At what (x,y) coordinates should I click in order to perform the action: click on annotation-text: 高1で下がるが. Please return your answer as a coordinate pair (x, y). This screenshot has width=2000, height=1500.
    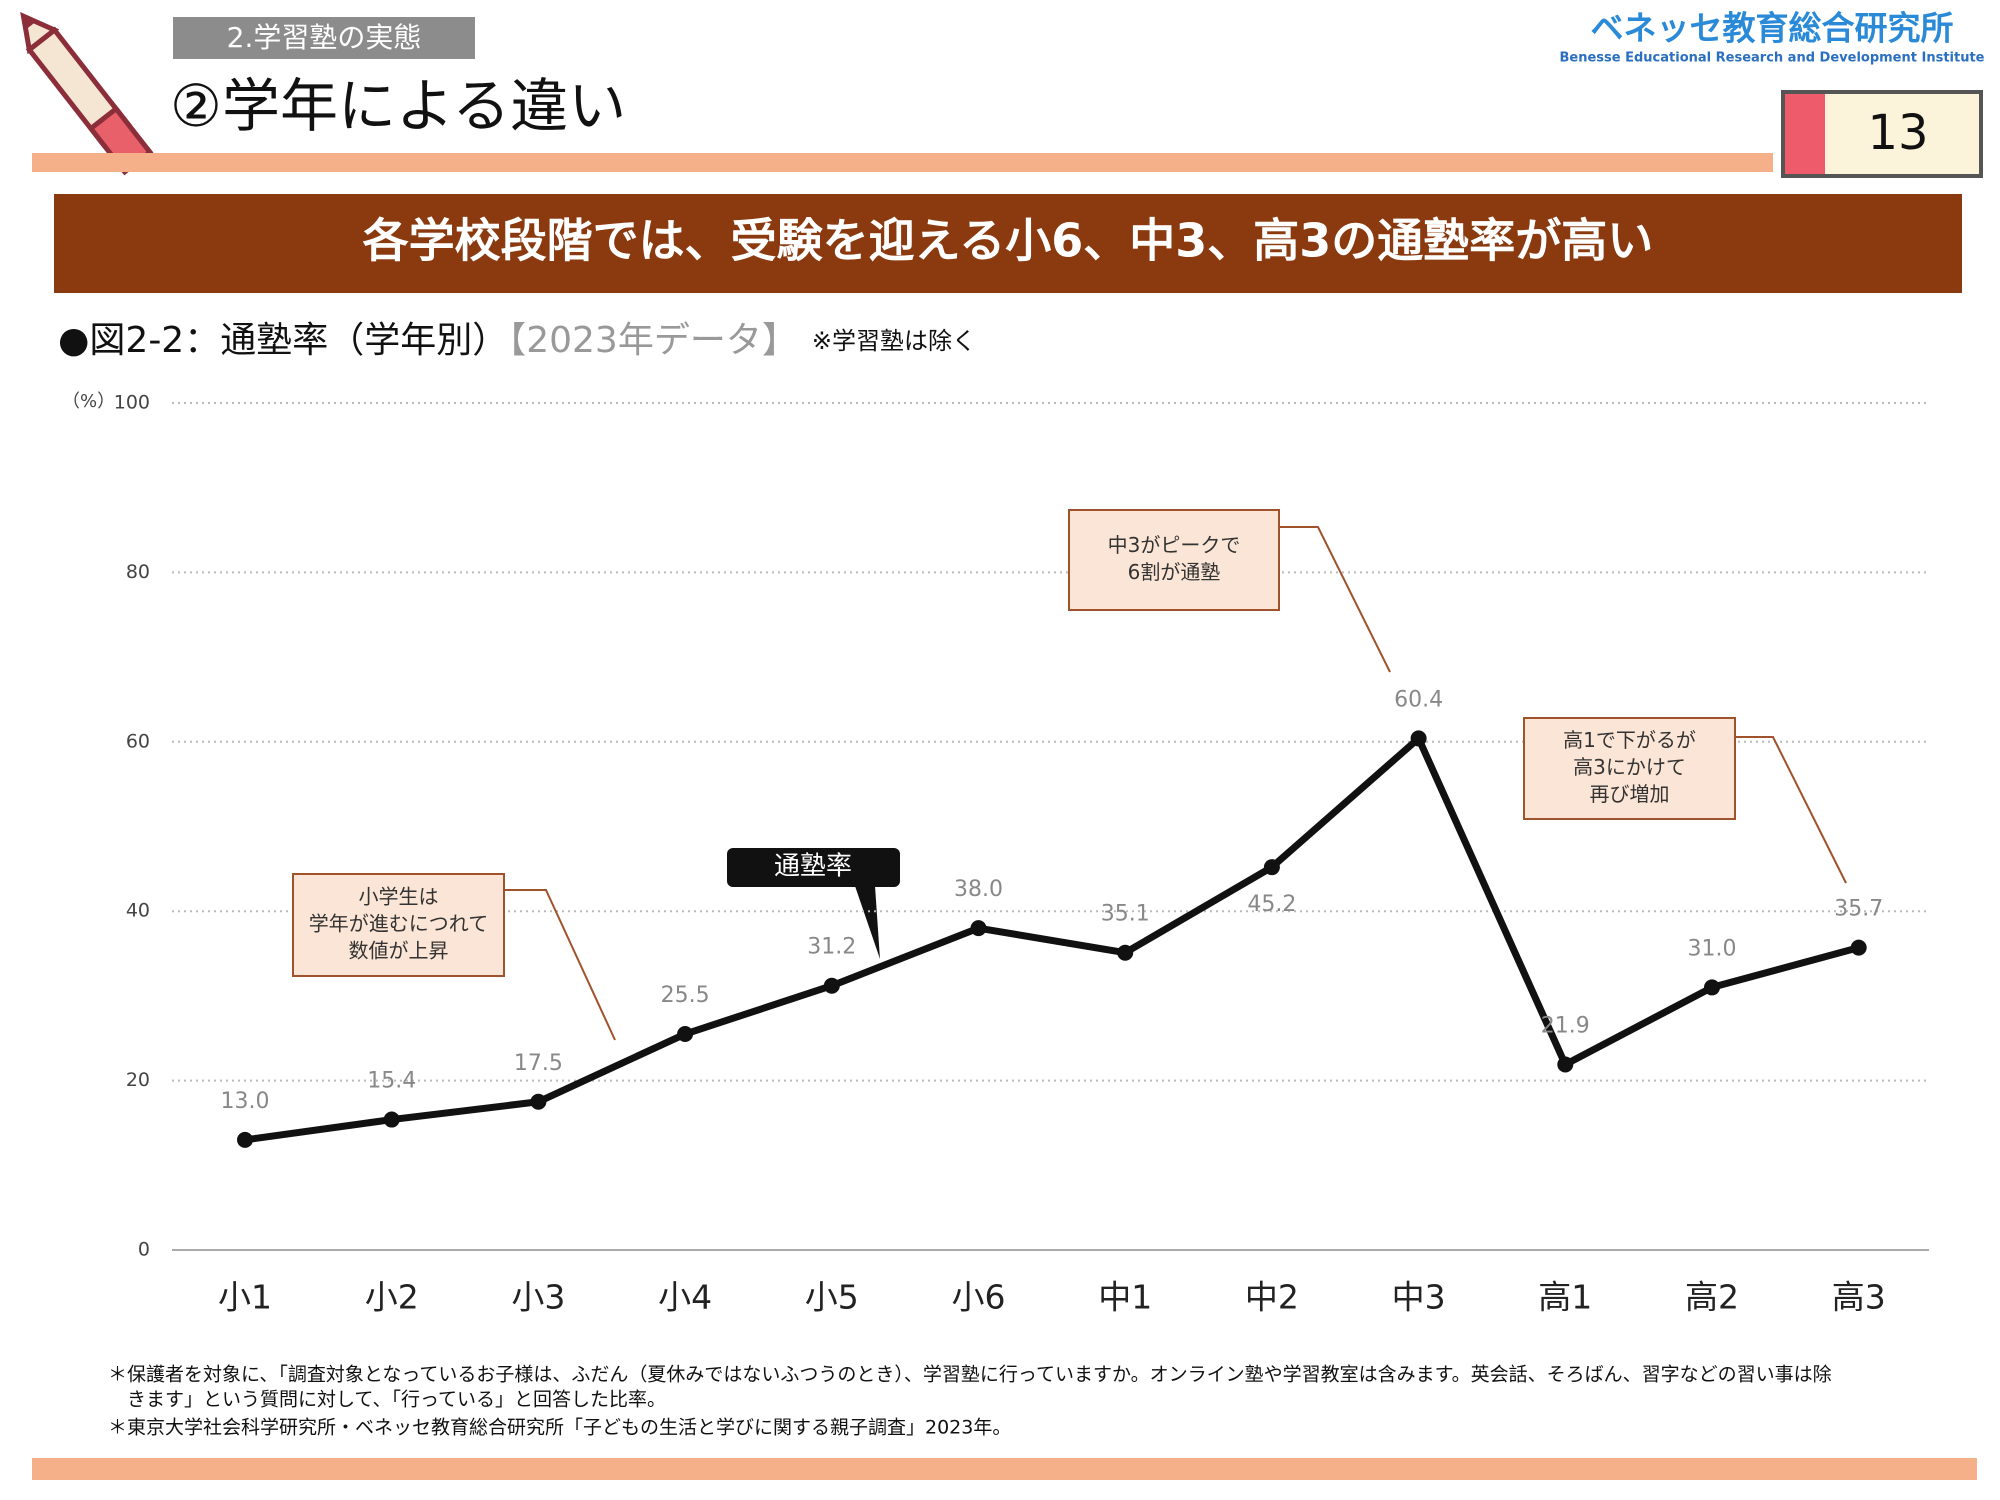
    Looking at the image, I should click on (1629, 740).